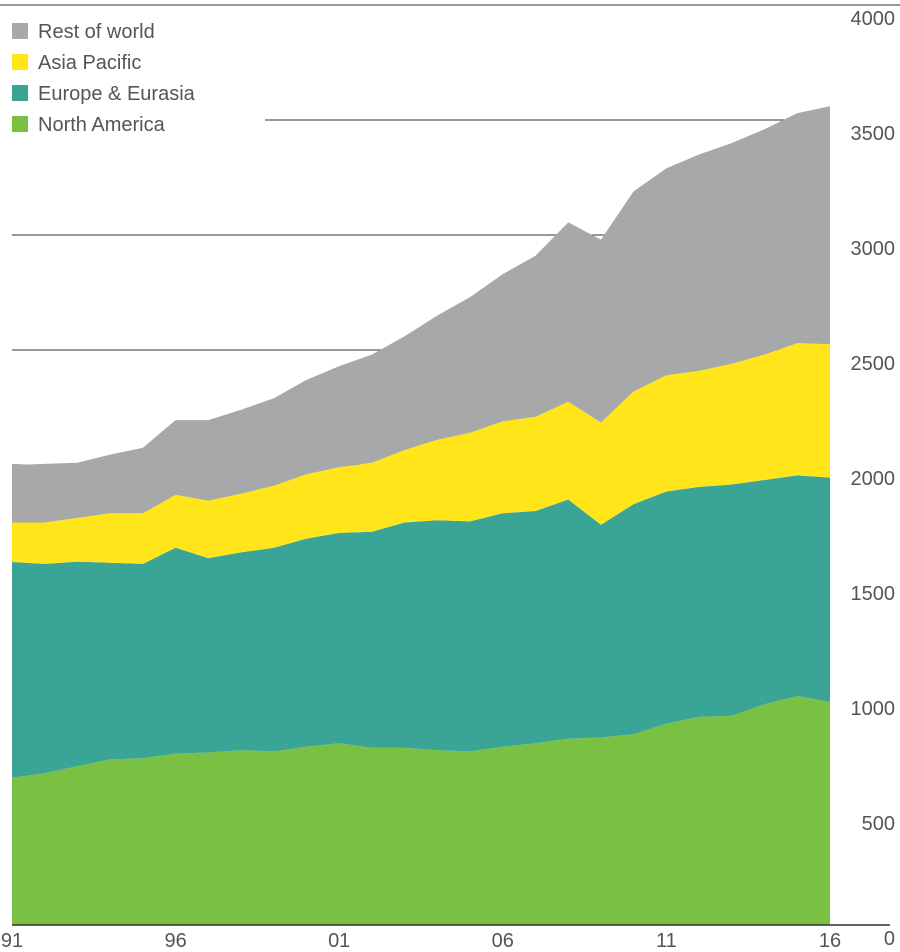 The image size is (900, 952). What do you see at coordinates (878, 824) in the screenshot?
I see `y-tick-label: 500` at bounding box center [878, 824].